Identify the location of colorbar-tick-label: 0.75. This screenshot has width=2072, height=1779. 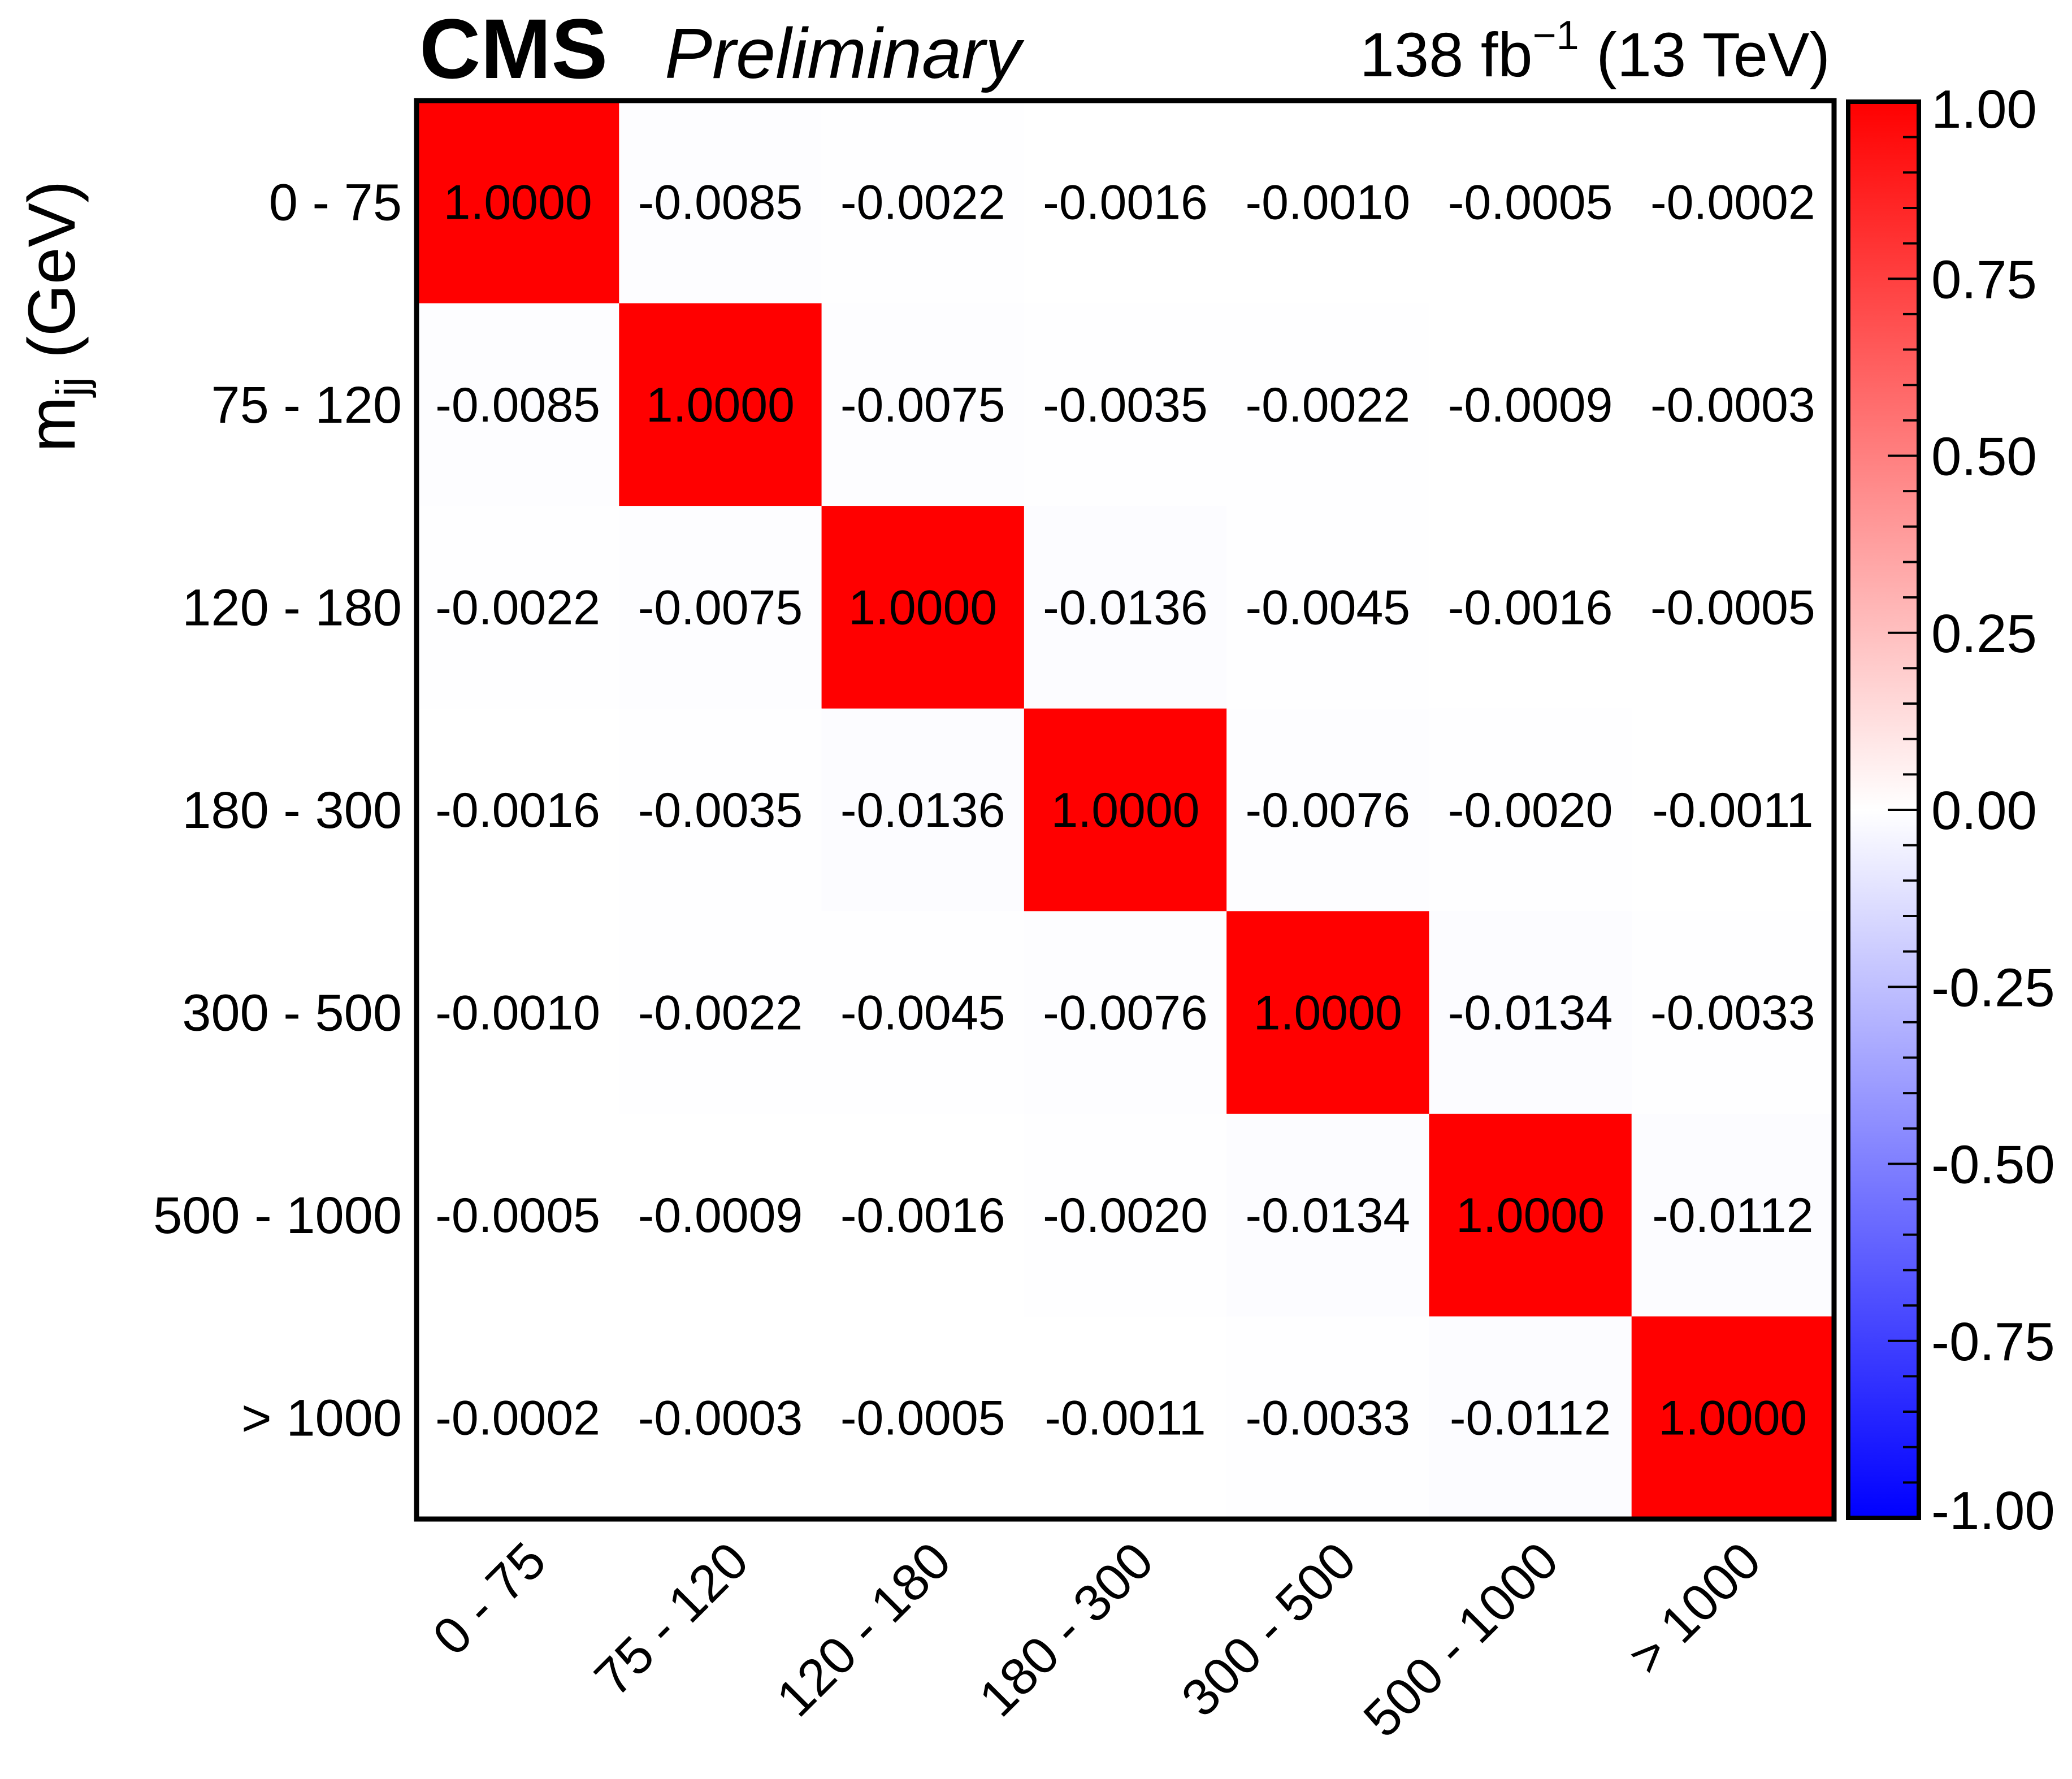
(1984, 279).